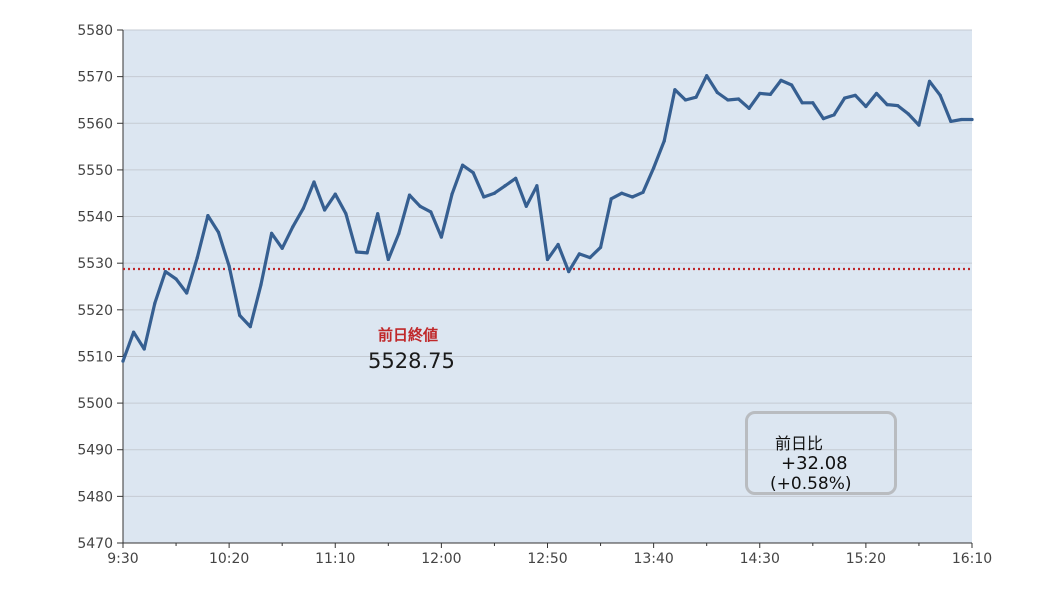 This screenshot has width=1037, height=598. I want to click on y-tick-label: 5580, so click(95, 31).